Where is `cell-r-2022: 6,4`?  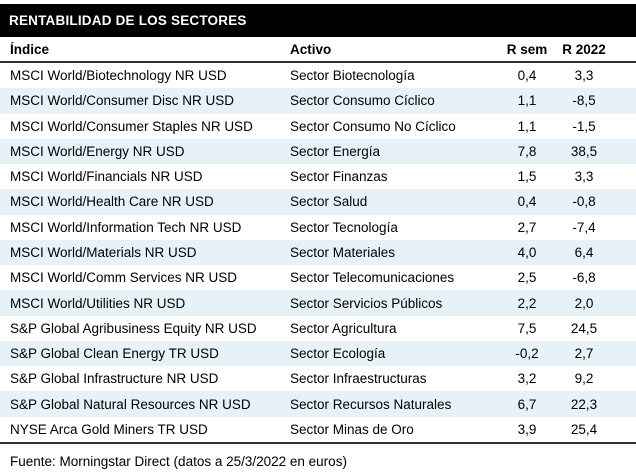 cell-r-2022: 6,4 is located at coordinates (584, 252).